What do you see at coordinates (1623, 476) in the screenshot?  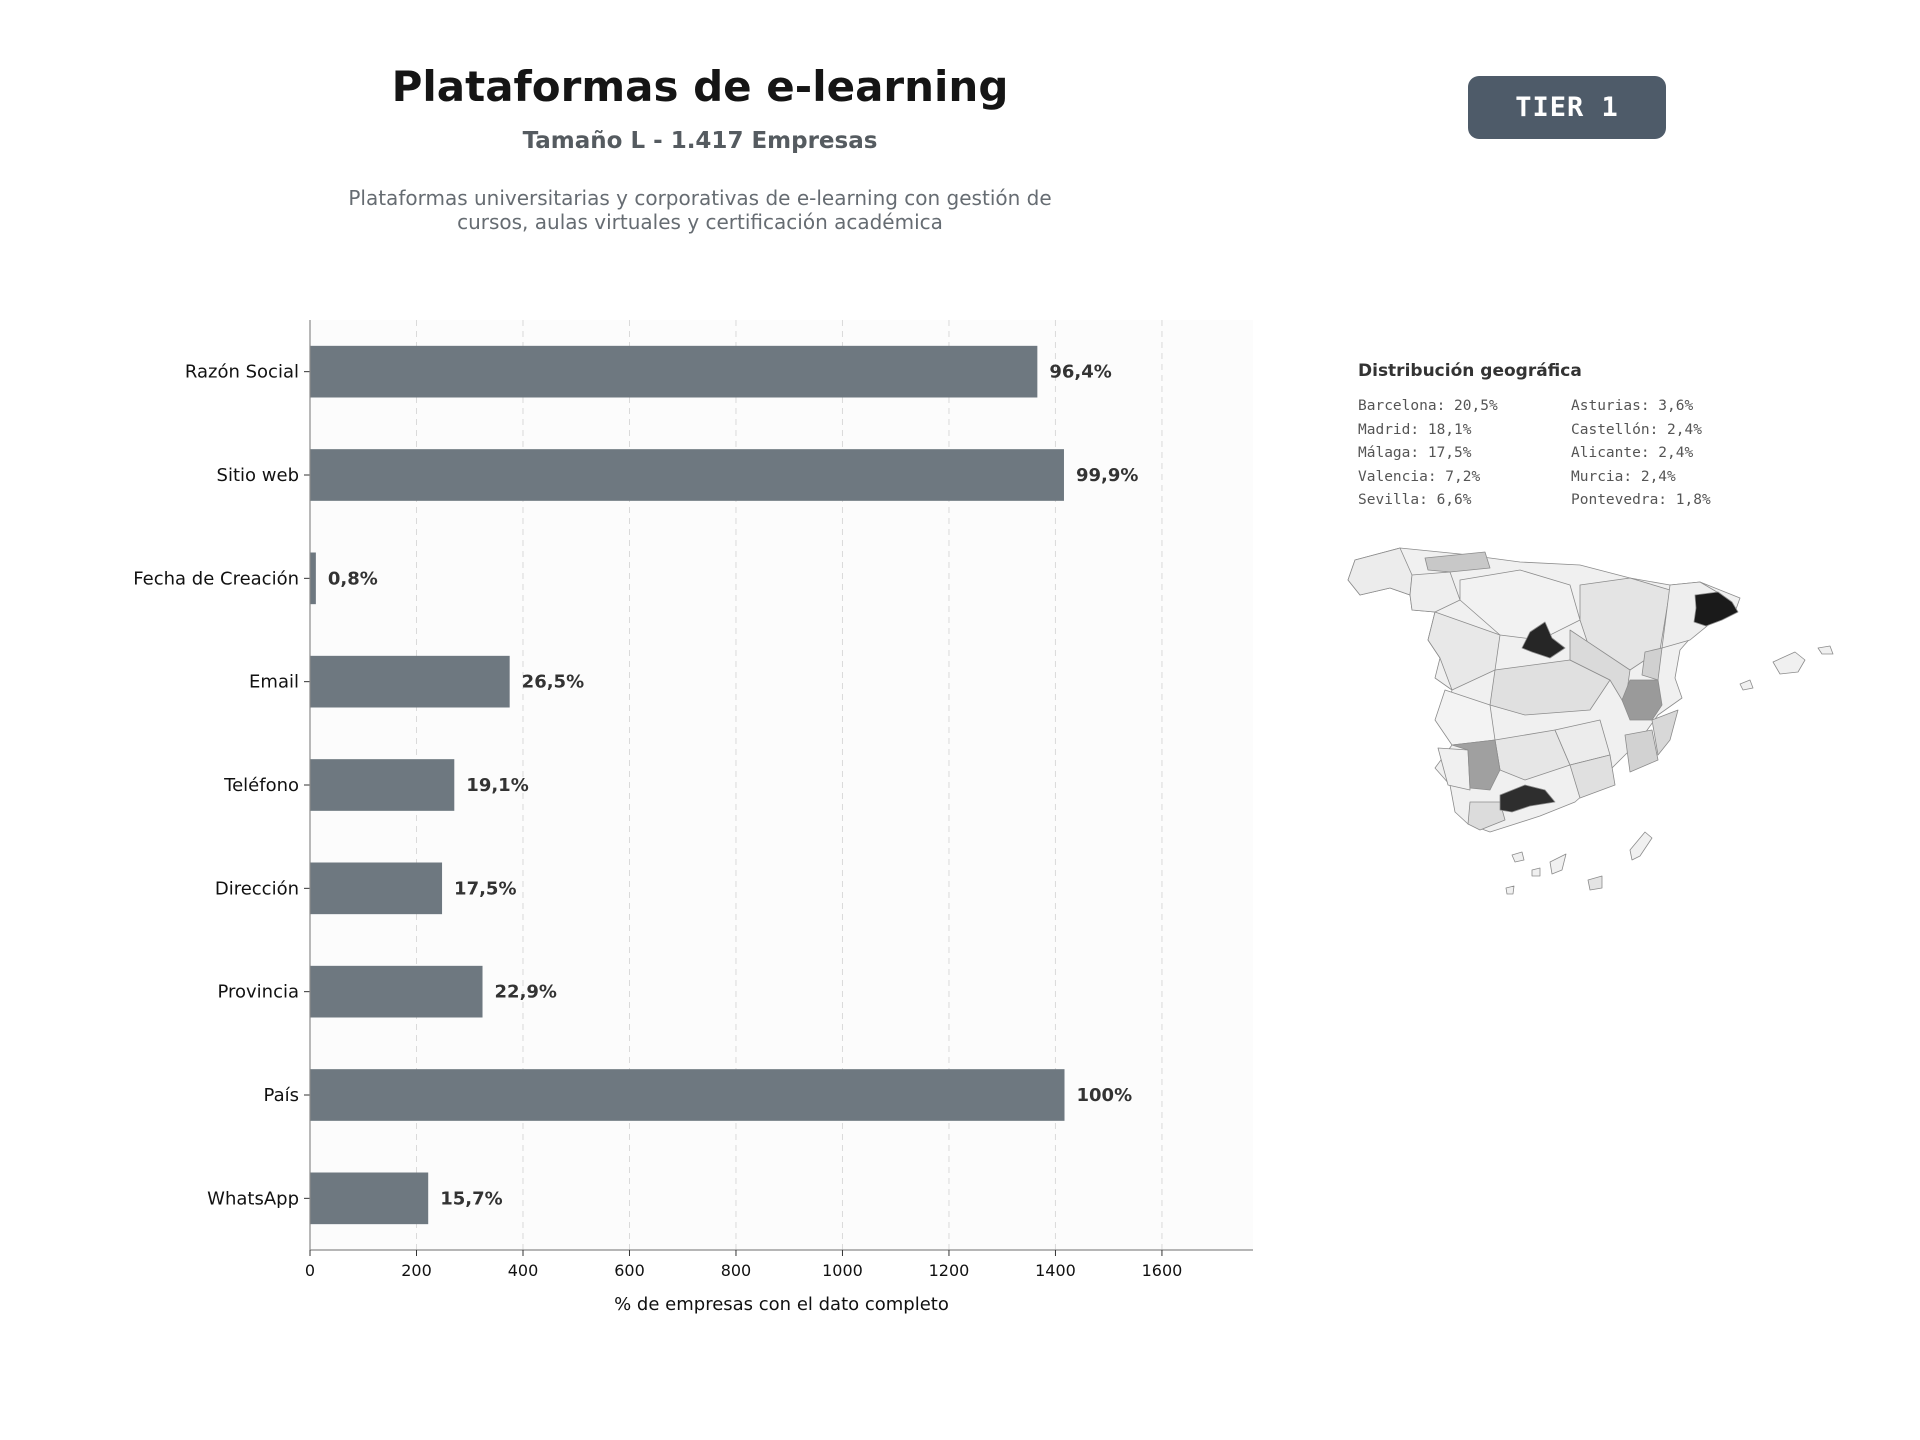 I see `geo-item: Murcia: 2,4%` at bounding box center [1623, 476].